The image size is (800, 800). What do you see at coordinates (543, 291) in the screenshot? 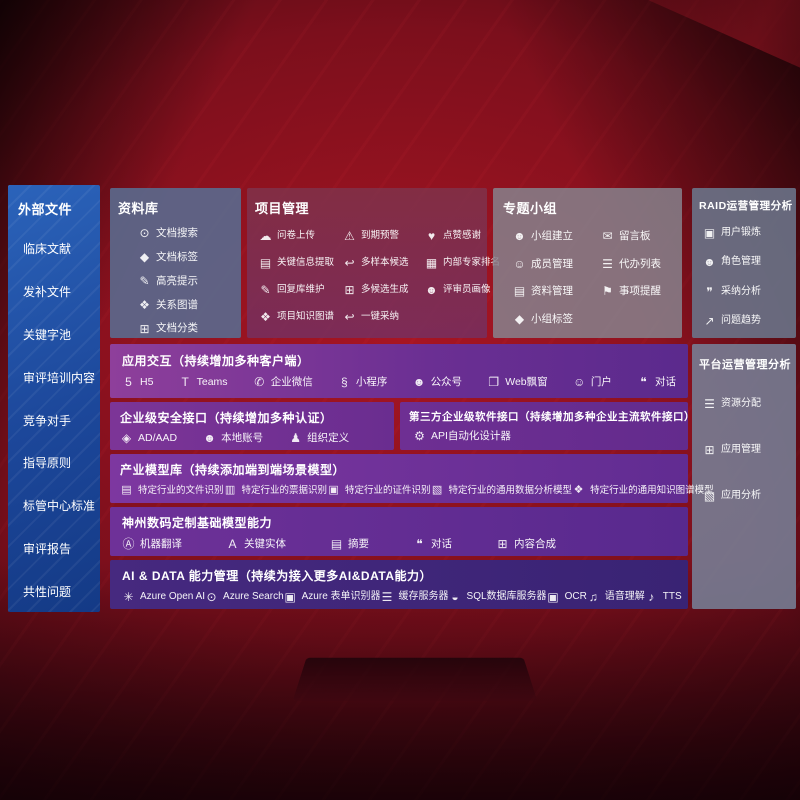
I see `feature-item: ▤ 资料管理` at bounding box center [543, 291].